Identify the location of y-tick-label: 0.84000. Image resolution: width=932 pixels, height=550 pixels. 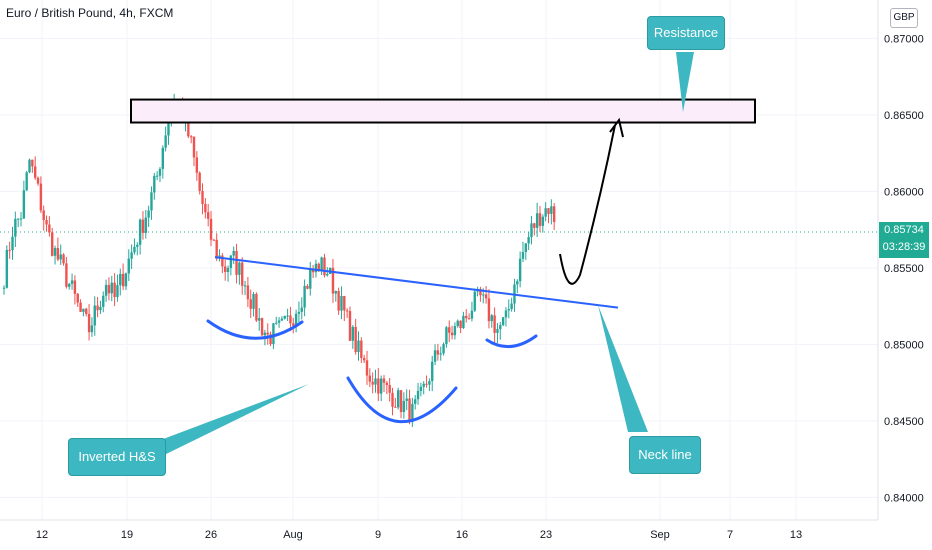
(904, 498).